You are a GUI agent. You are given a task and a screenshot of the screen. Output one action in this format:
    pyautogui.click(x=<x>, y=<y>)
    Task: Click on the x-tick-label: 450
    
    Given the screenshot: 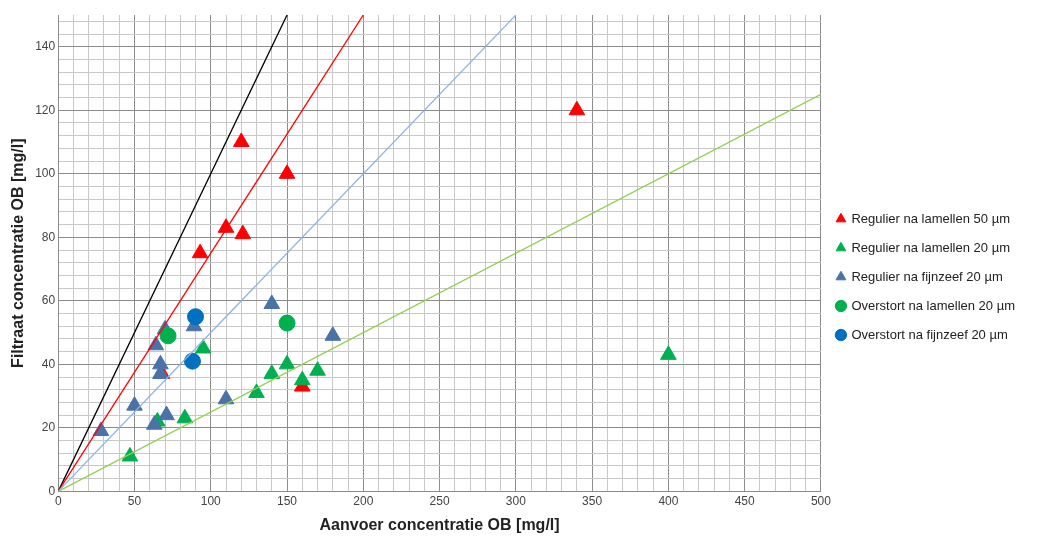 What is the action you would take?
    pyautogui.click(x=745, y=500)
    